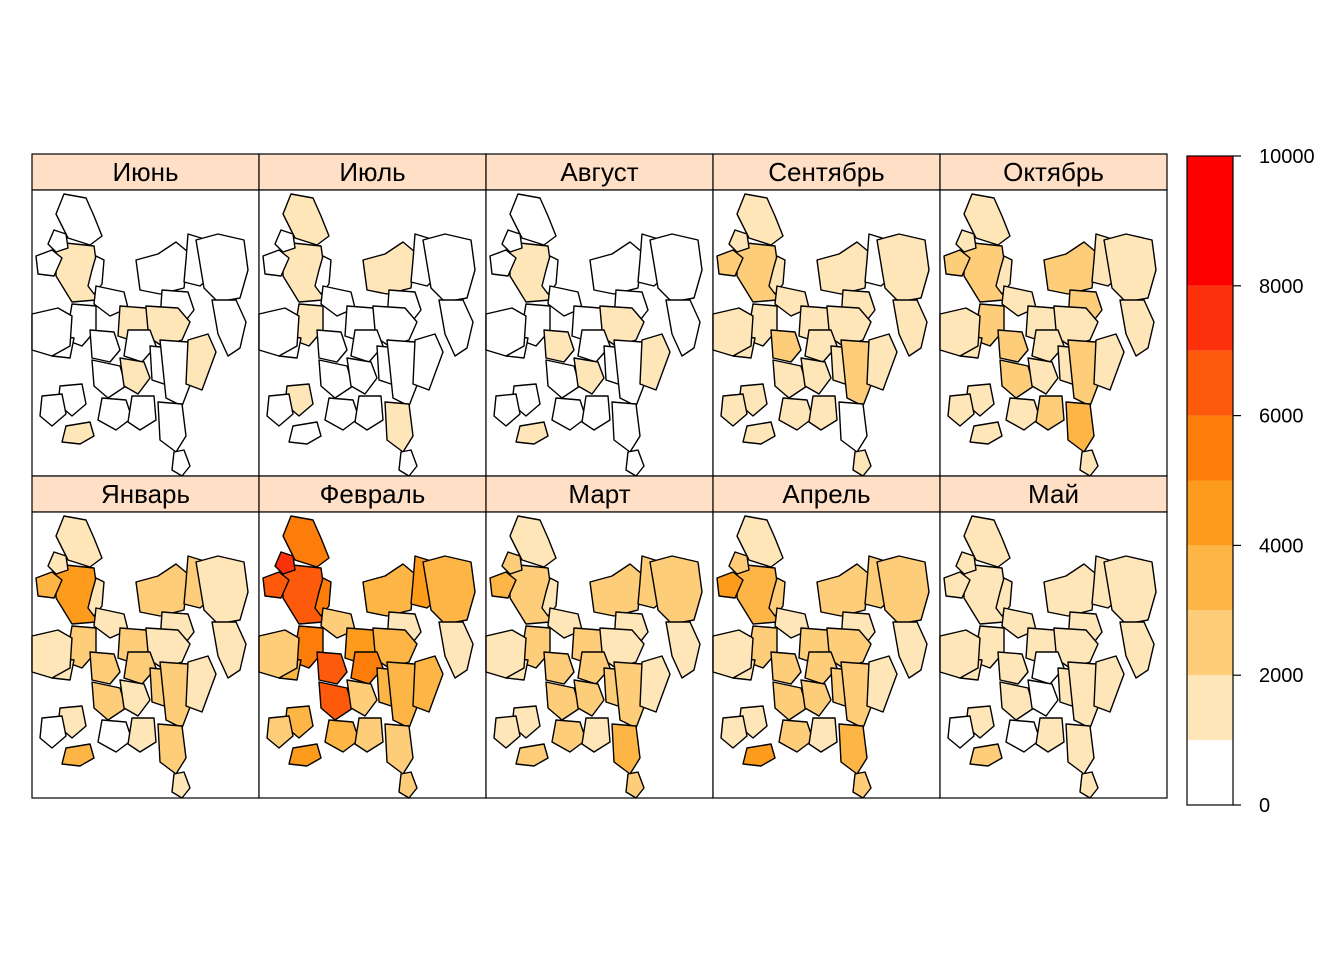 This screenshot has height=960, width=1344. I want to click on map-panel: Май, so click(1053, 637).